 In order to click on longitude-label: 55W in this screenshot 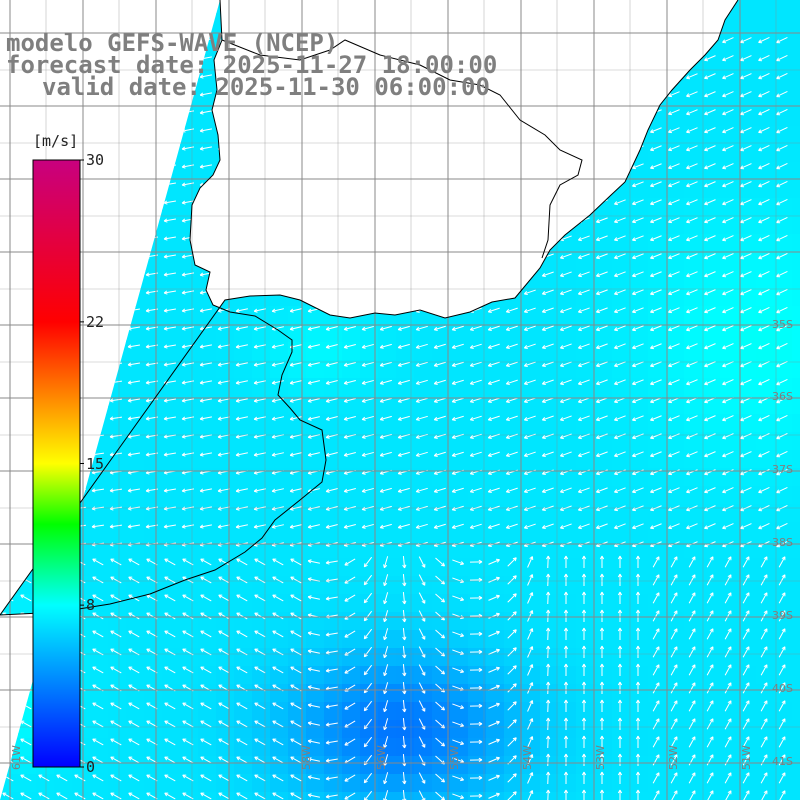, I will do `click(454, 757)`.